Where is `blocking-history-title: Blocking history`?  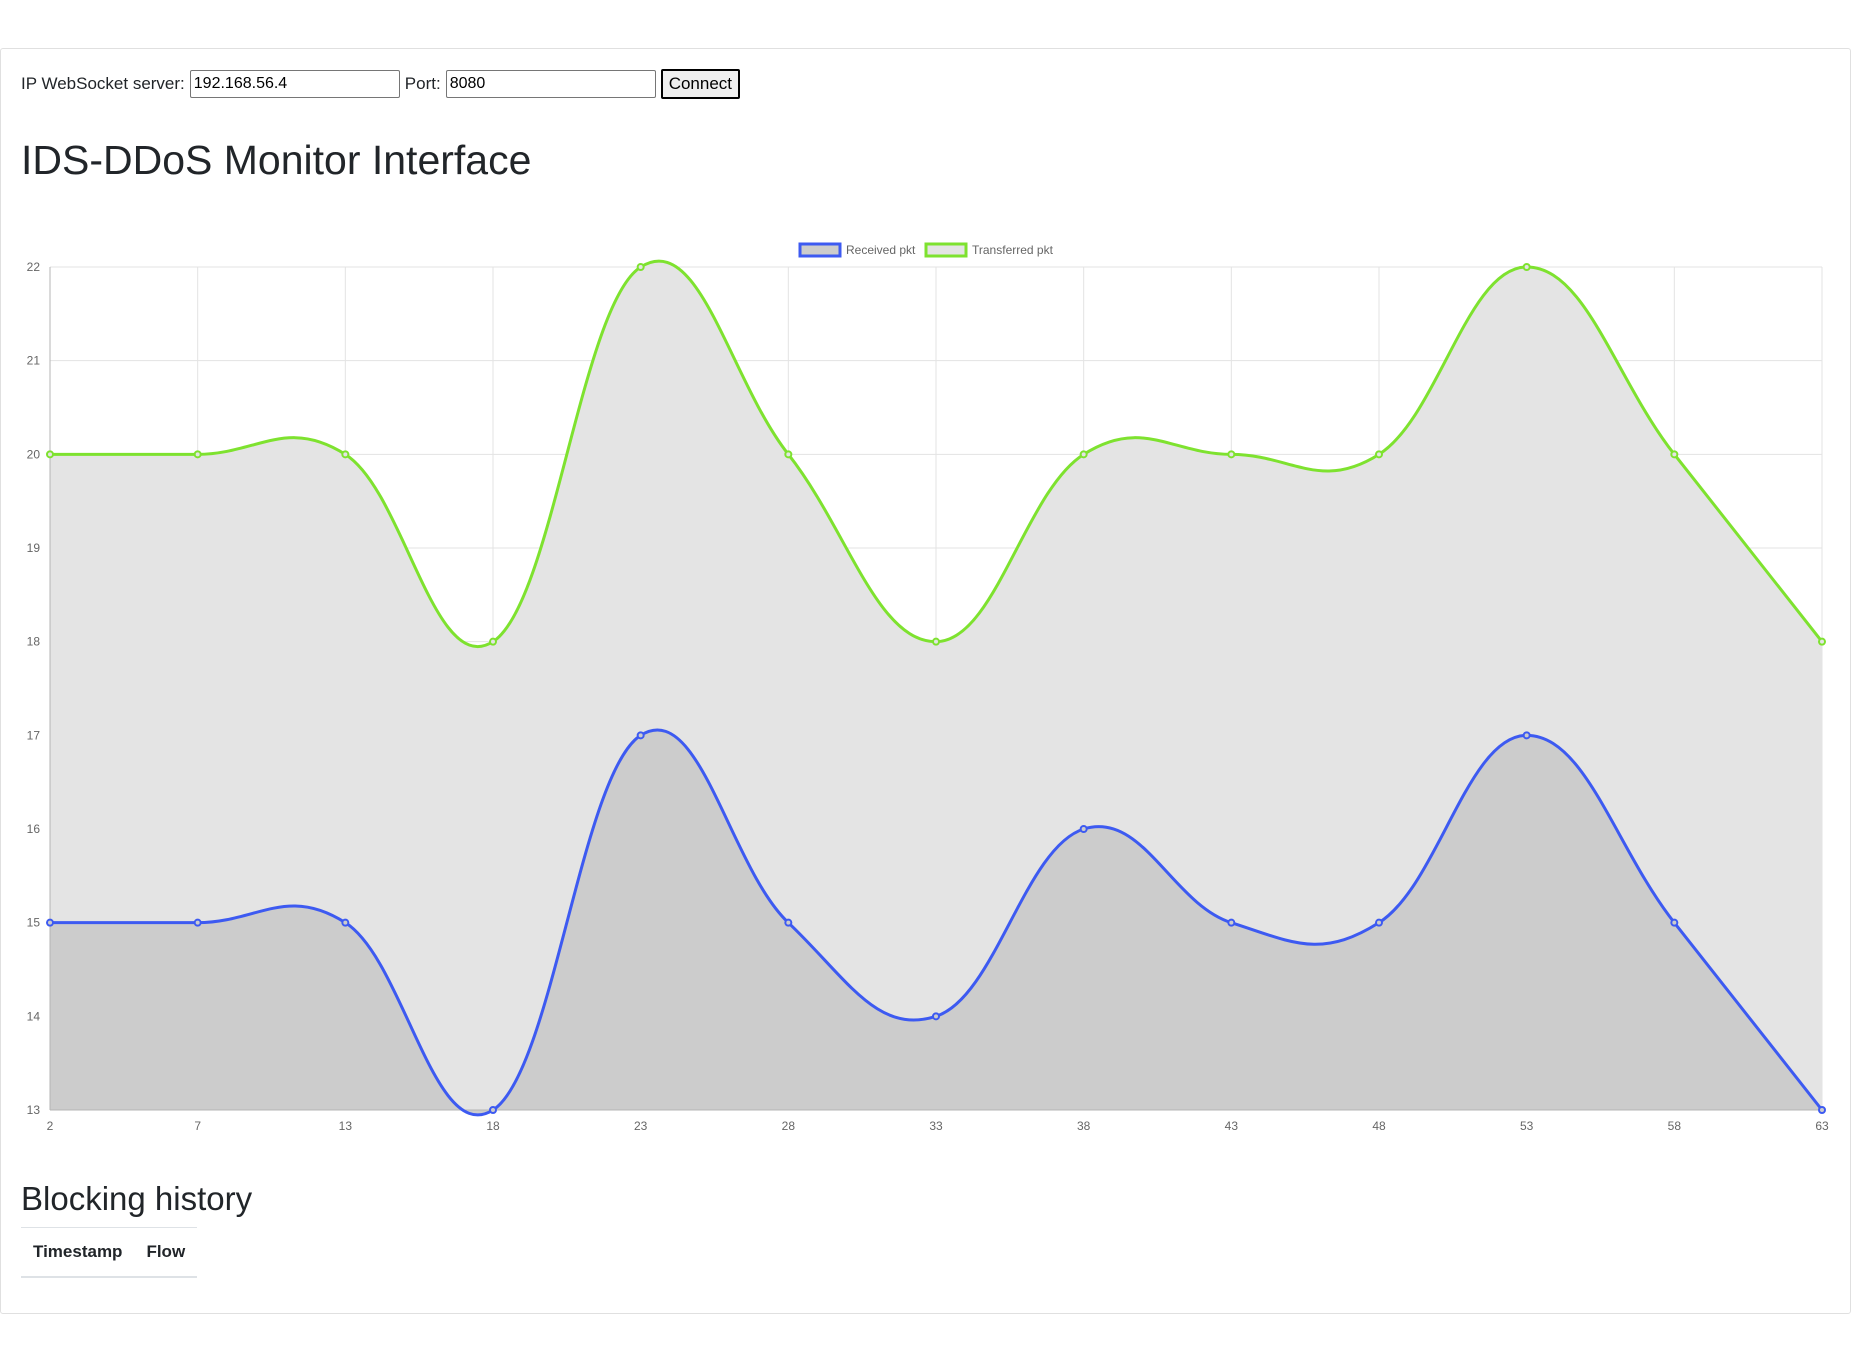
blocking-history-title: Blocking history is located at coordinates (137, 1198).